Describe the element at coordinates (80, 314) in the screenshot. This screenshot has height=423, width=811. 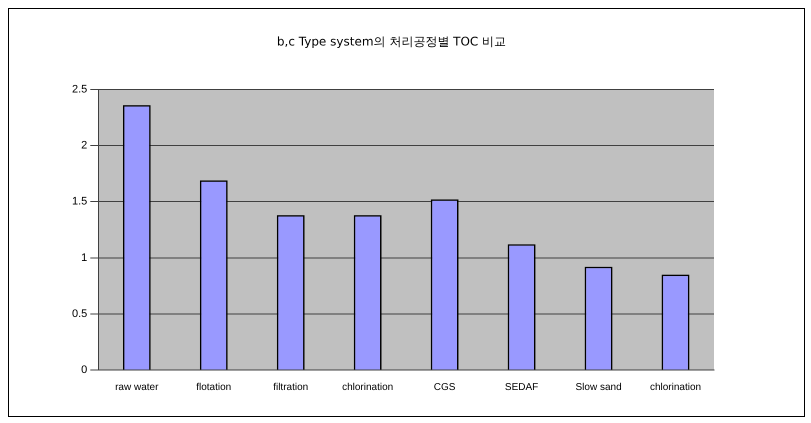
I see `y-tick-label: 0.5` at that location.